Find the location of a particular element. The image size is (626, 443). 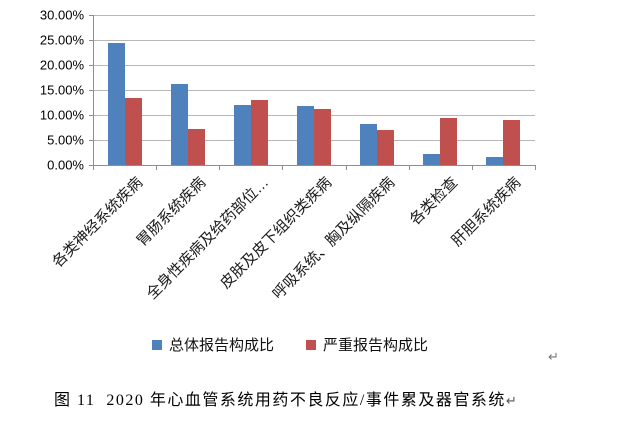

y-axis-tick-label: 25.00% is located at coordinates (61, 40).